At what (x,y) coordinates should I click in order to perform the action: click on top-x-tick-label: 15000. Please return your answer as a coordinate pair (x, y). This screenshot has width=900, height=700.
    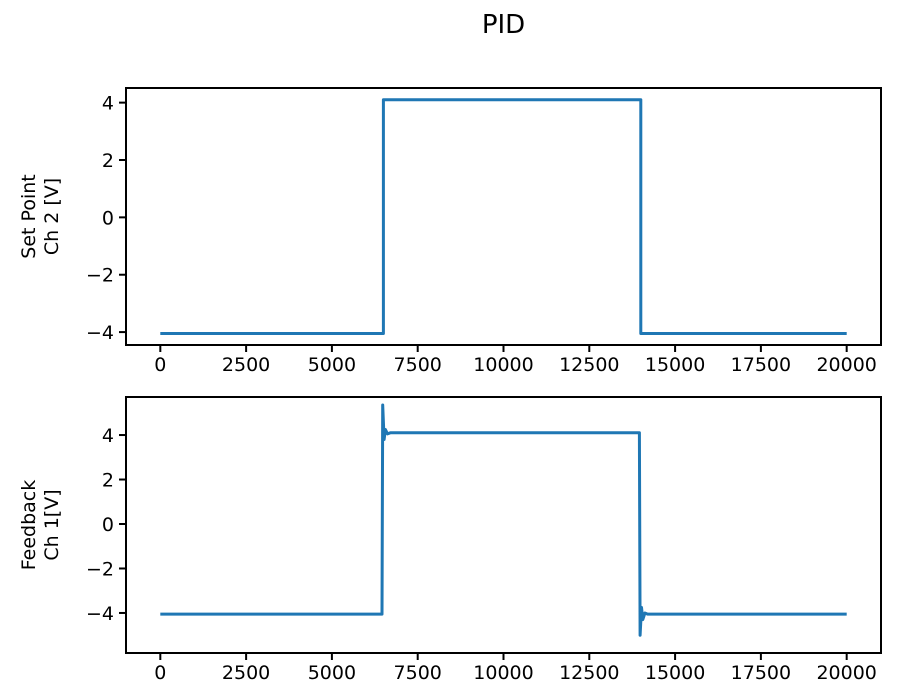
    Looking at the image, I should click on (675, 365).